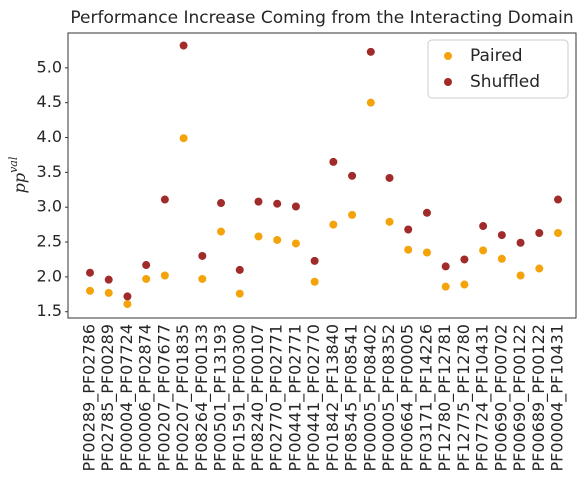 The image size is (577, 485). What do you see at coordinates (501, 398) in the screenshot?
I see `x-tick-label: PF00690_PF00702` at bounding box center [501, 398].